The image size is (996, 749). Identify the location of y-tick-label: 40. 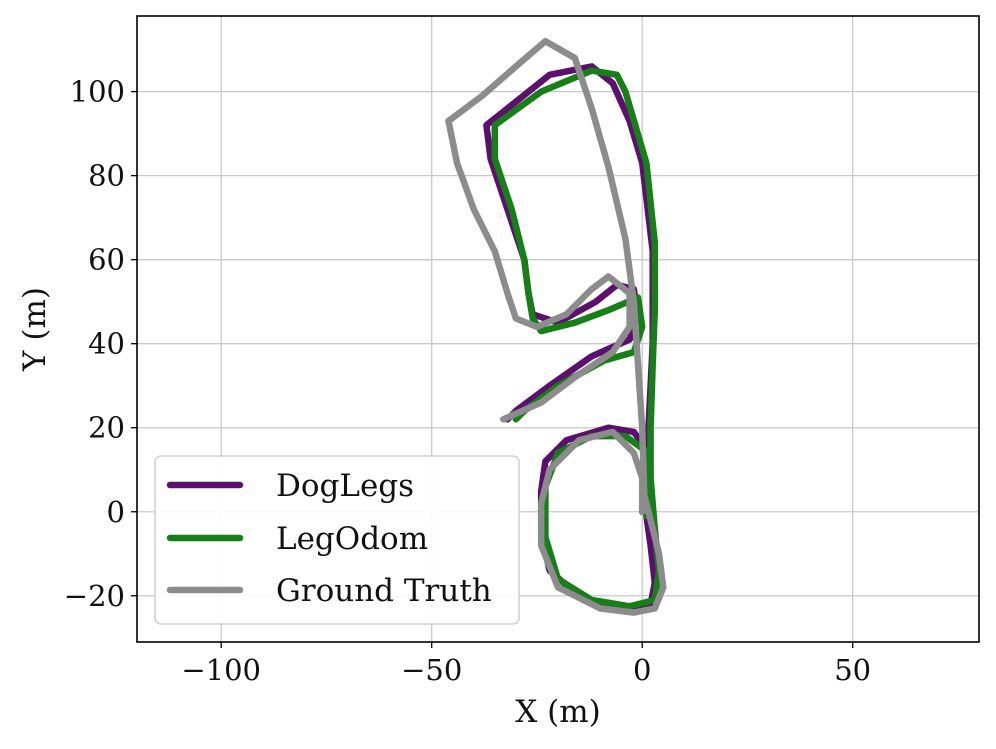
(106, 344).